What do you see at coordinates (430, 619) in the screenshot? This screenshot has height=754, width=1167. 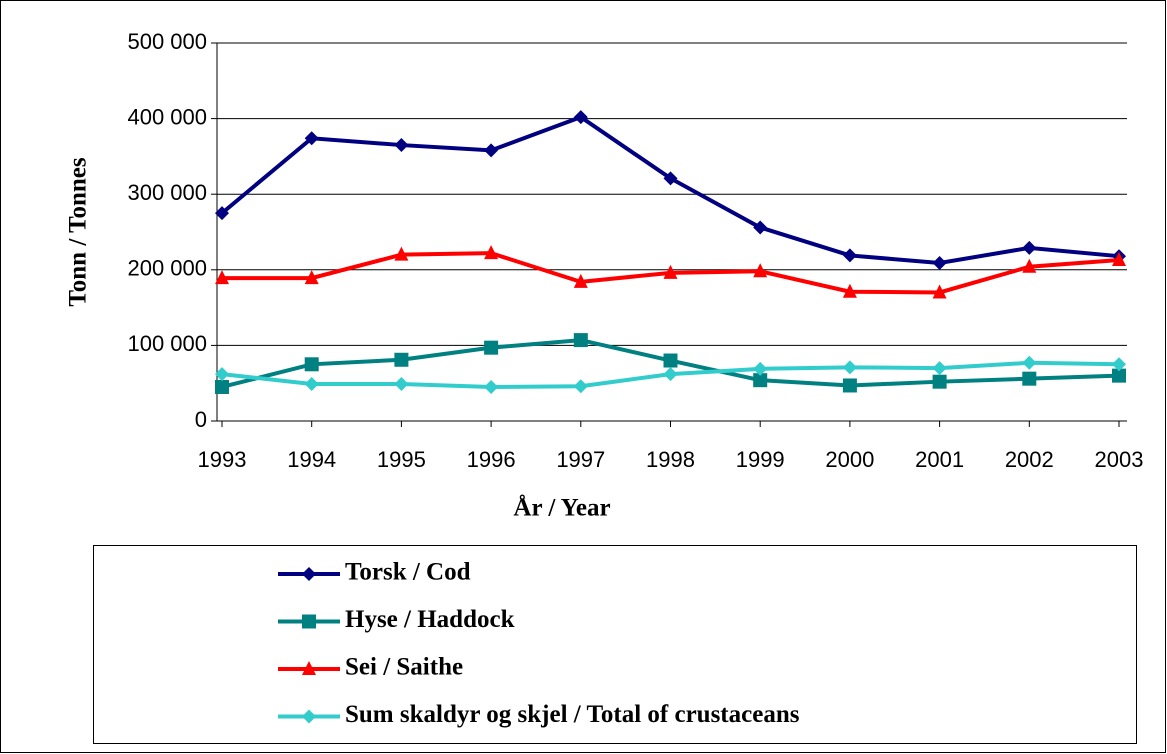 I see `legend-label: Hyse / Haddock` at bounding box center [430, 619].